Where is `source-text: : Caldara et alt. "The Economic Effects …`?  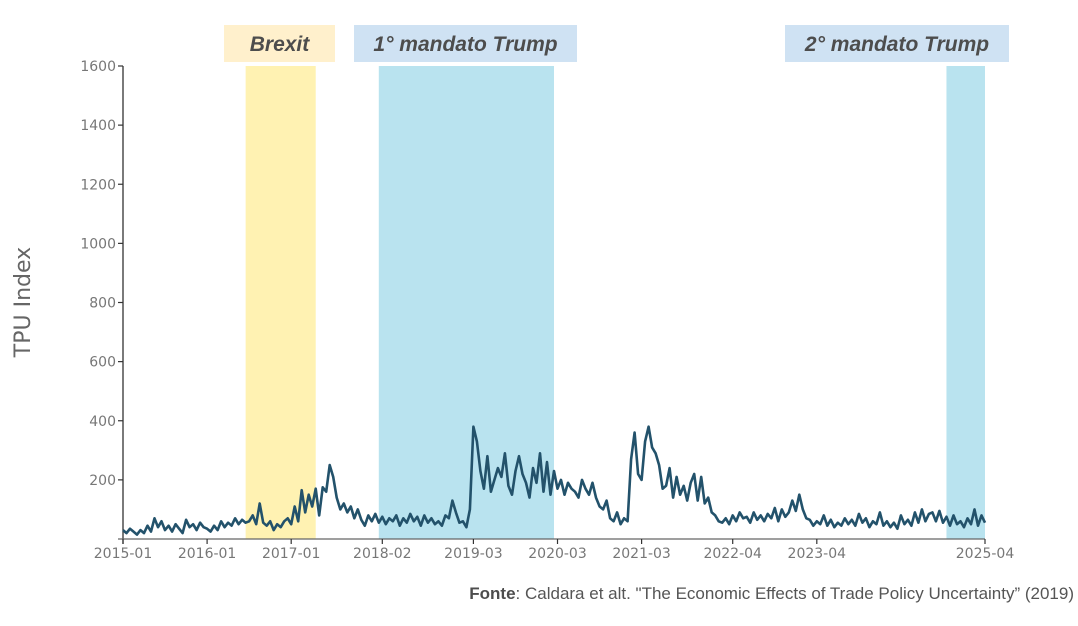 source-text: : Caldara et alt. "The Economic Effects … is located at coordinates (794, 593).